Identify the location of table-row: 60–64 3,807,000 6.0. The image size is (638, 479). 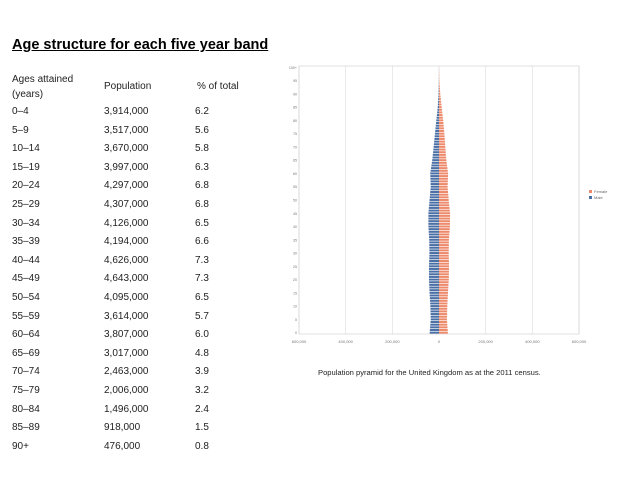
(142, 335).